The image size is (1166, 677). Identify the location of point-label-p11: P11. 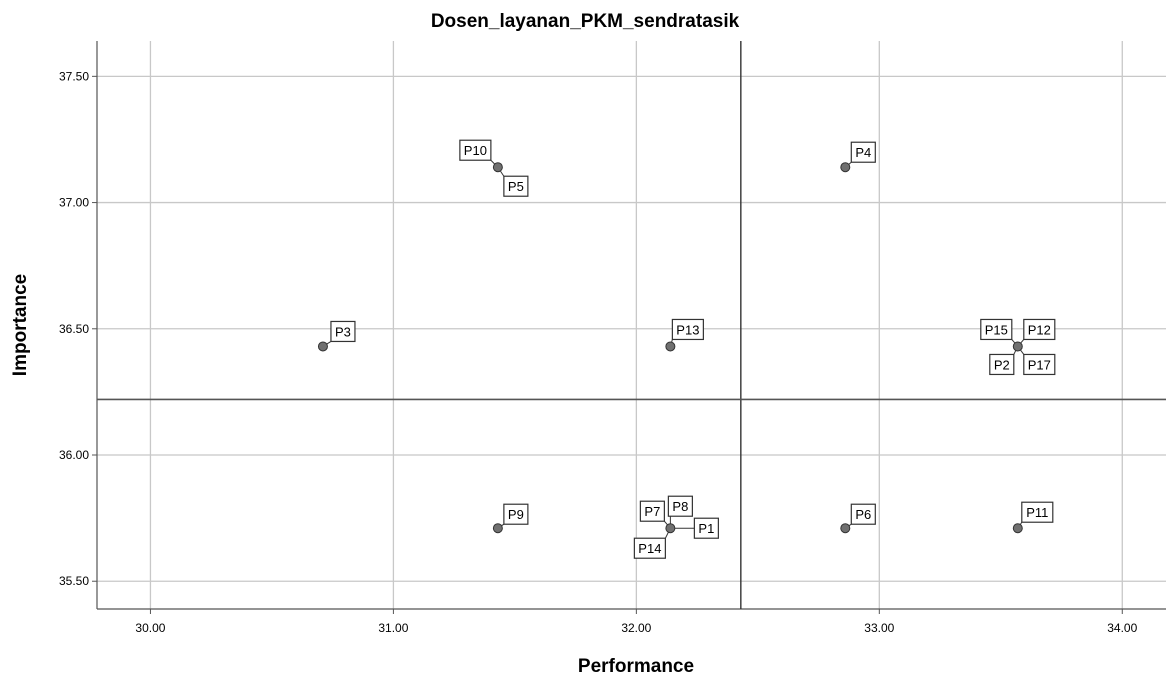
(1037, 512).